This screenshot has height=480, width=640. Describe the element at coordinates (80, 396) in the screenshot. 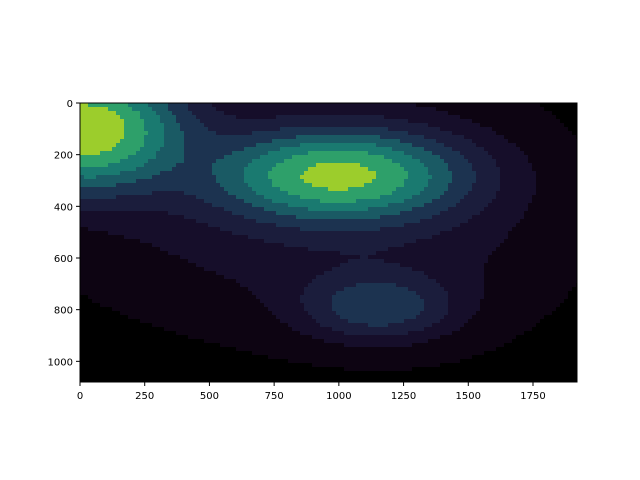

I see `x-tick-label: 0` at that location.